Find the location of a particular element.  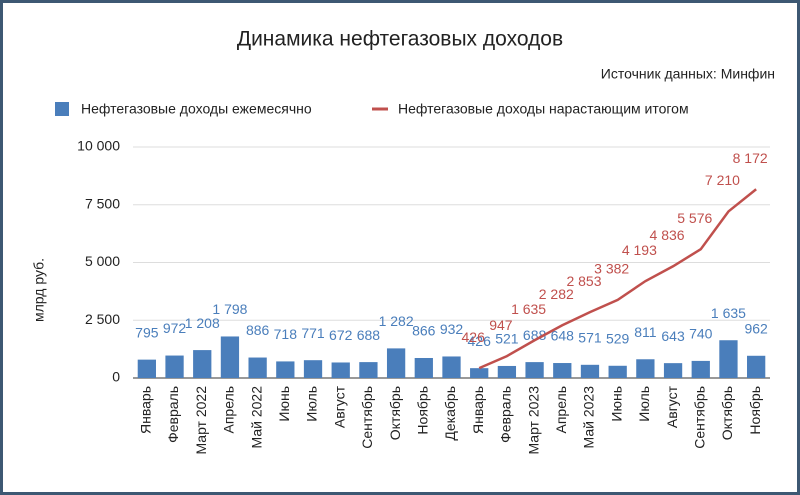

bar-value-label: 1 208 is located at coordinates (202, 323).